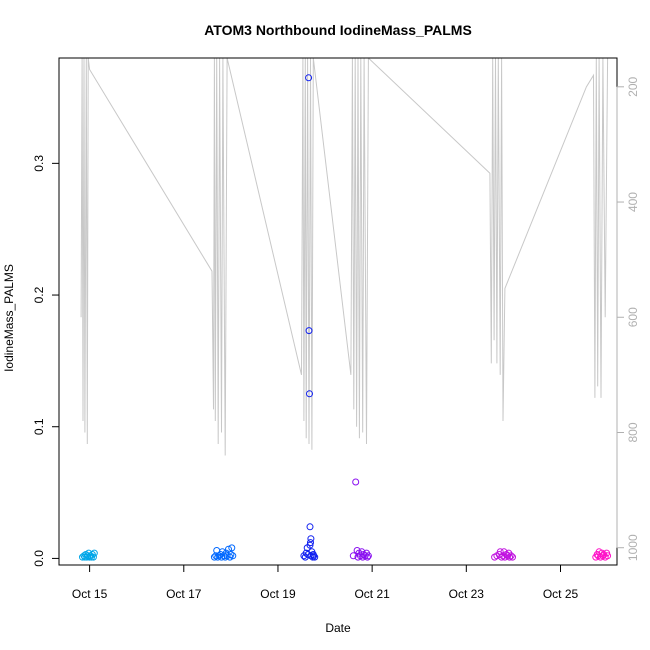 The height and width of the screenshot is (650, 650). Describe the element at coordinates (46, 361) in the screenshot. I see `y-axis: 0.0 0.1 0.2 0.3` at that location.